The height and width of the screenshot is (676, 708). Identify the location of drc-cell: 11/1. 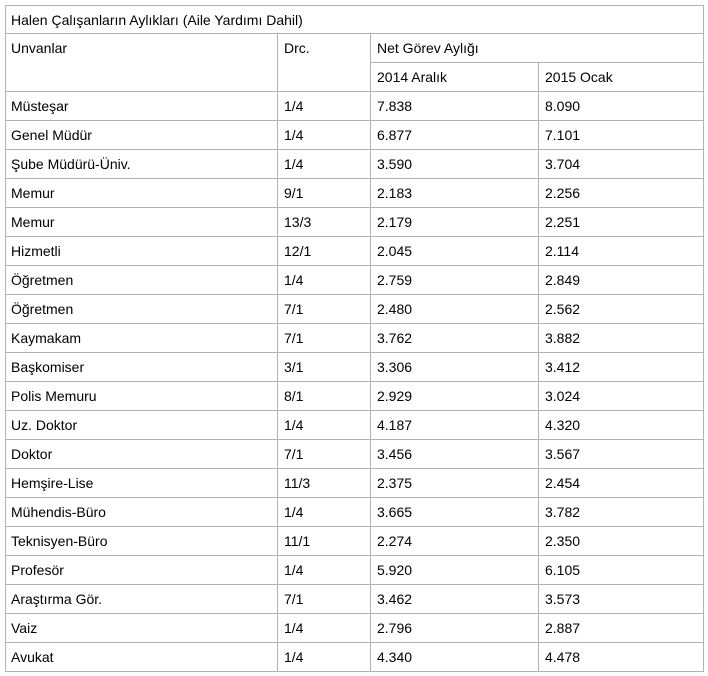
(324, 541).